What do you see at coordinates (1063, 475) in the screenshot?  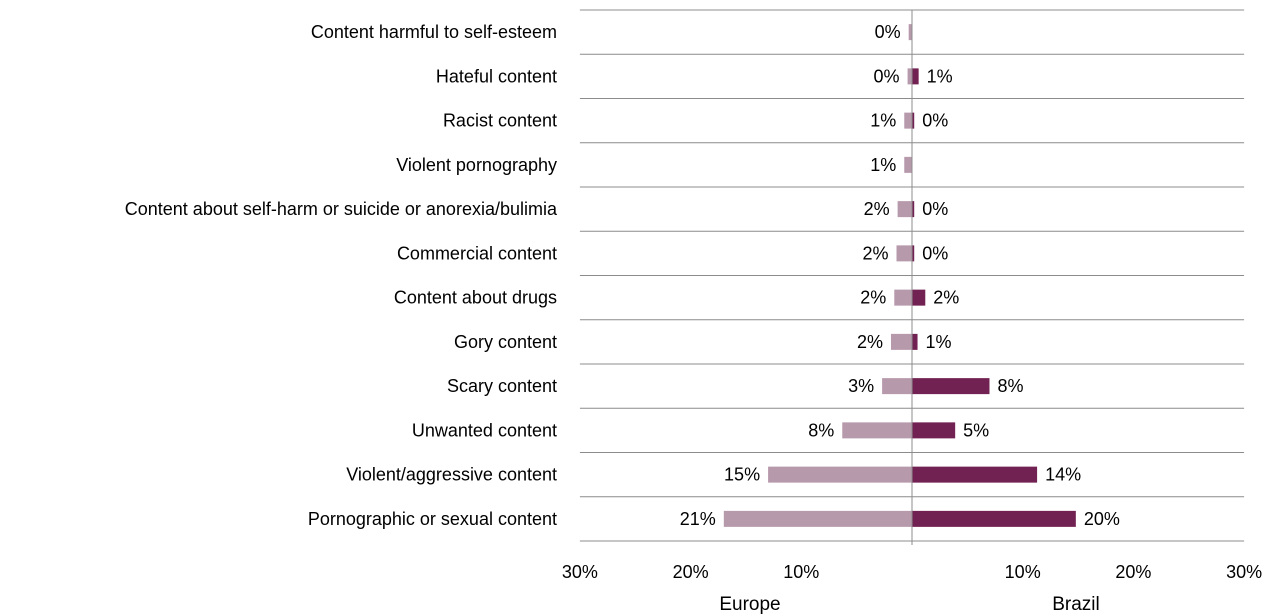 I see `data-label-brazil: 14%` at bounding box center [1063, 475].